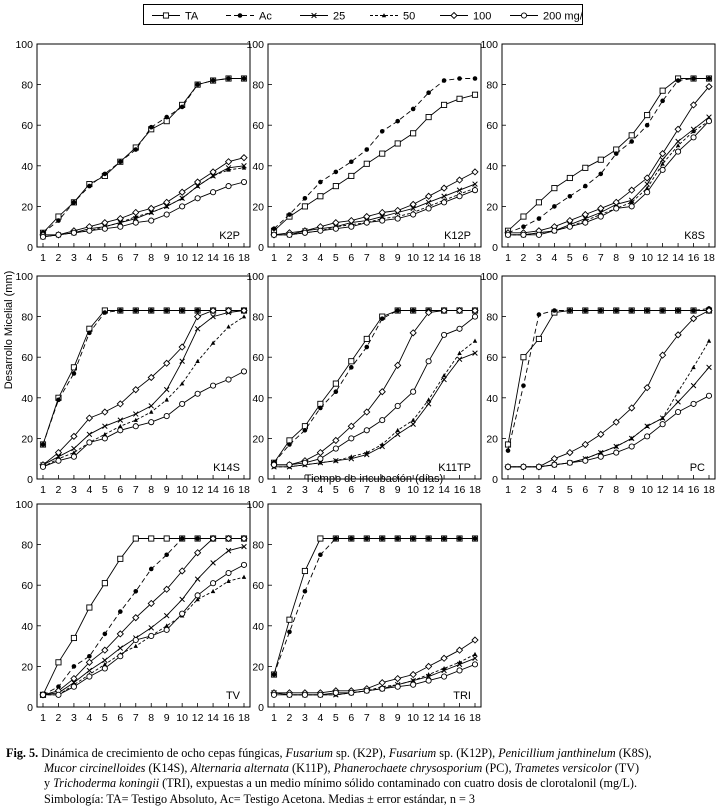  I want to click on legend-item-TA: TA, so click(175, 17).